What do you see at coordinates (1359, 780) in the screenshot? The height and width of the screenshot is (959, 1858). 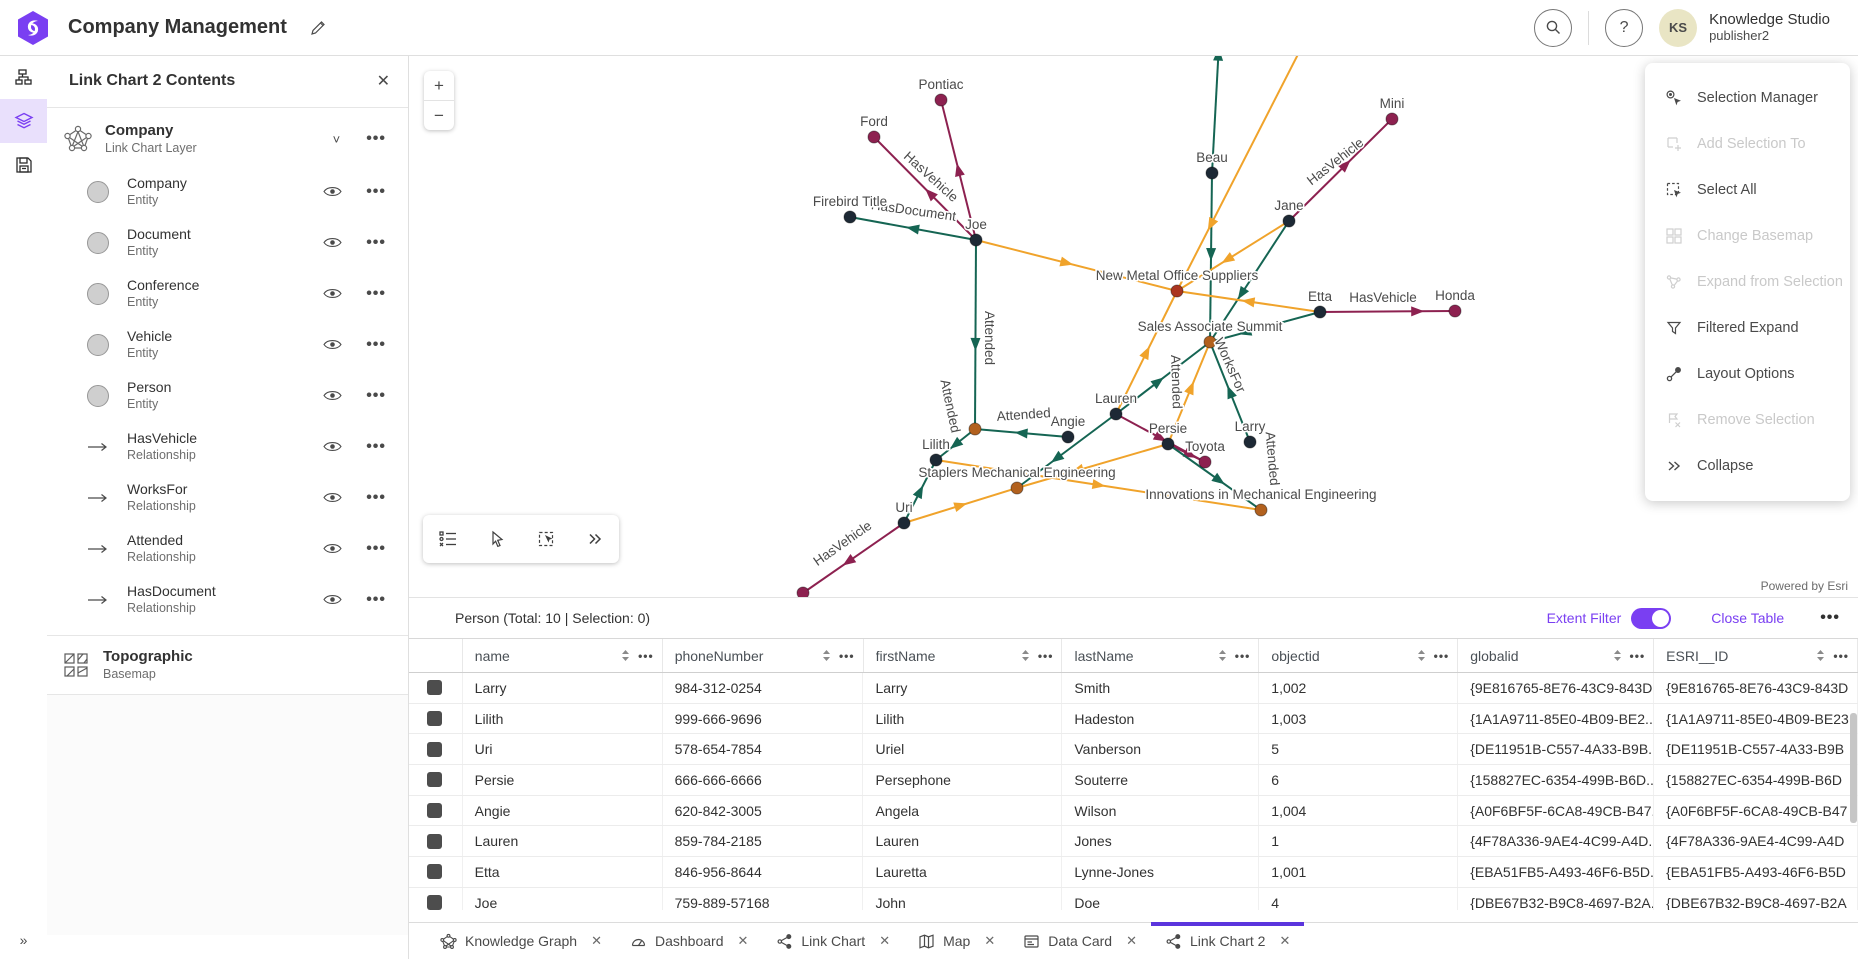 I see `cell-objectid: 6` at bounding box center [1359, 780].